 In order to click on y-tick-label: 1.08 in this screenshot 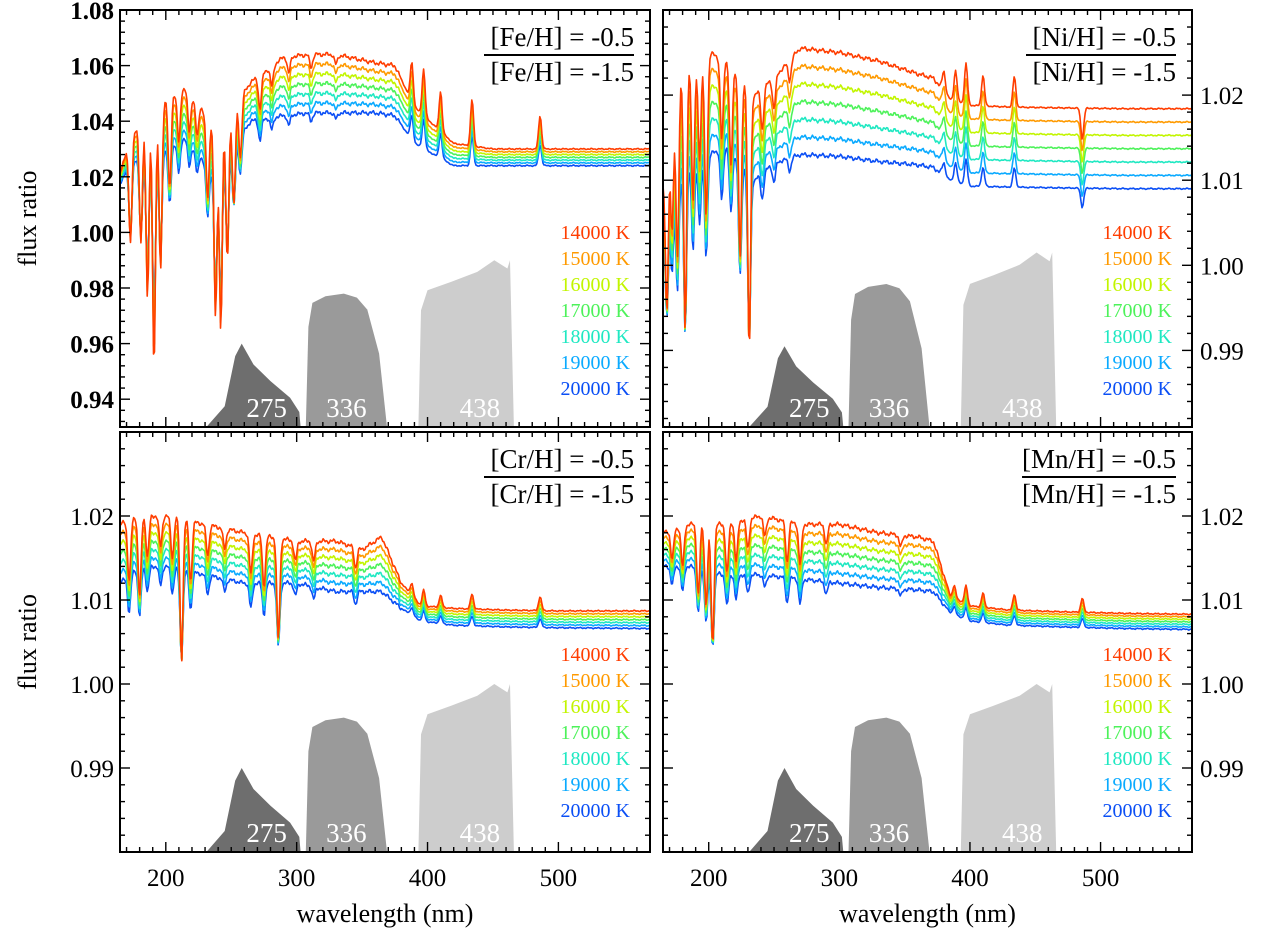, I will do `click(92, 12)`.